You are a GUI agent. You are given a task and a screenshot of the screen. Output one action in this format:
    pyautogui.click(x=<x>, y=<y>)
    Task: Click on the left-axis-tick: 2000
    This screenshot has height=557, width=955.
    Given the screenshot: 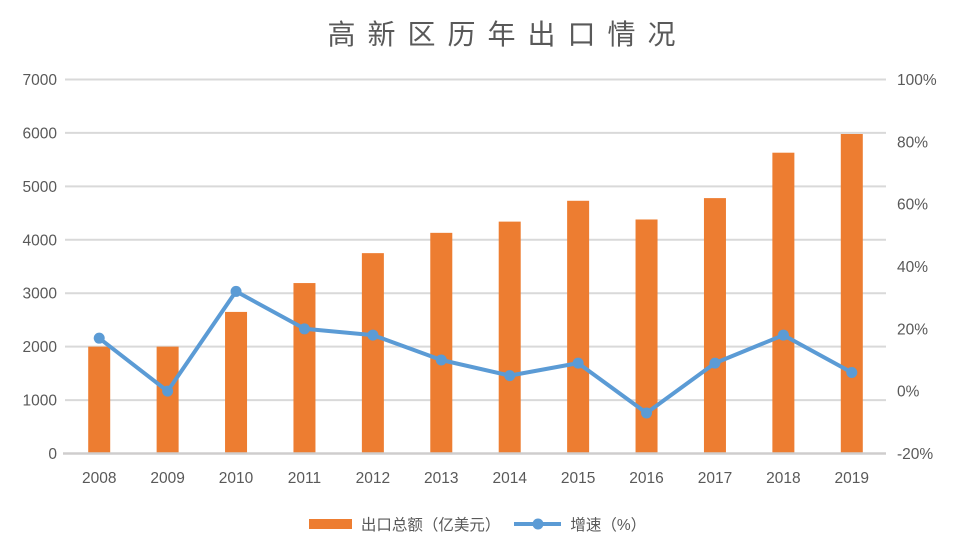 What is the action you would take?
    pyautogui.click(x=40, y=347)
    